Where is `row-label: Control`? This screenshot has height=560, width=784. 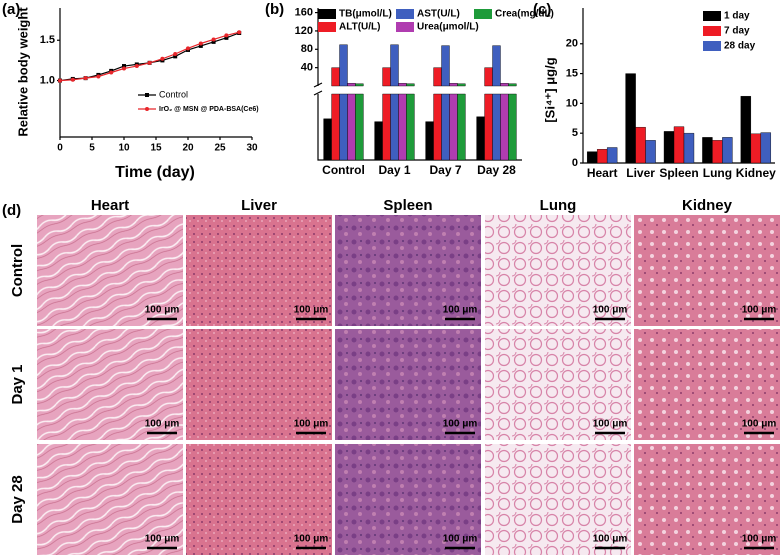 row-label: Control is located at coordinates (17, 270).